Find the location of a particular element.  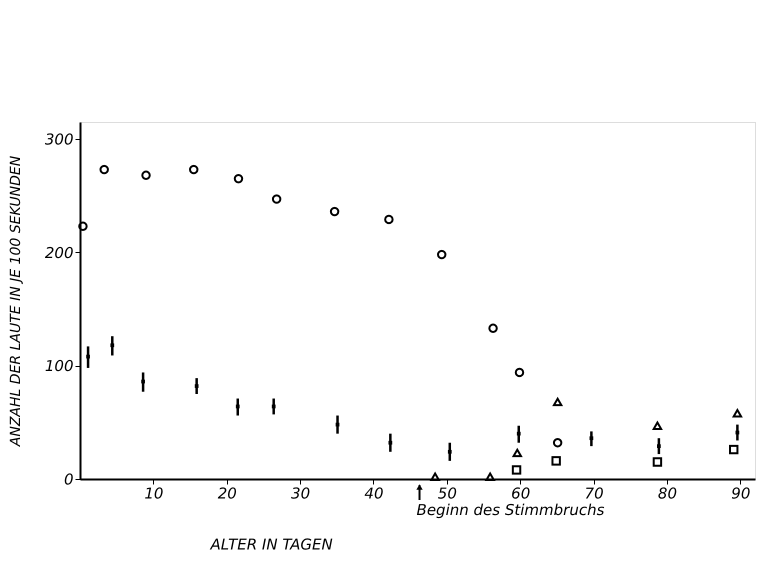

x-tick-label: 10 is located at coordinates (154, 493).